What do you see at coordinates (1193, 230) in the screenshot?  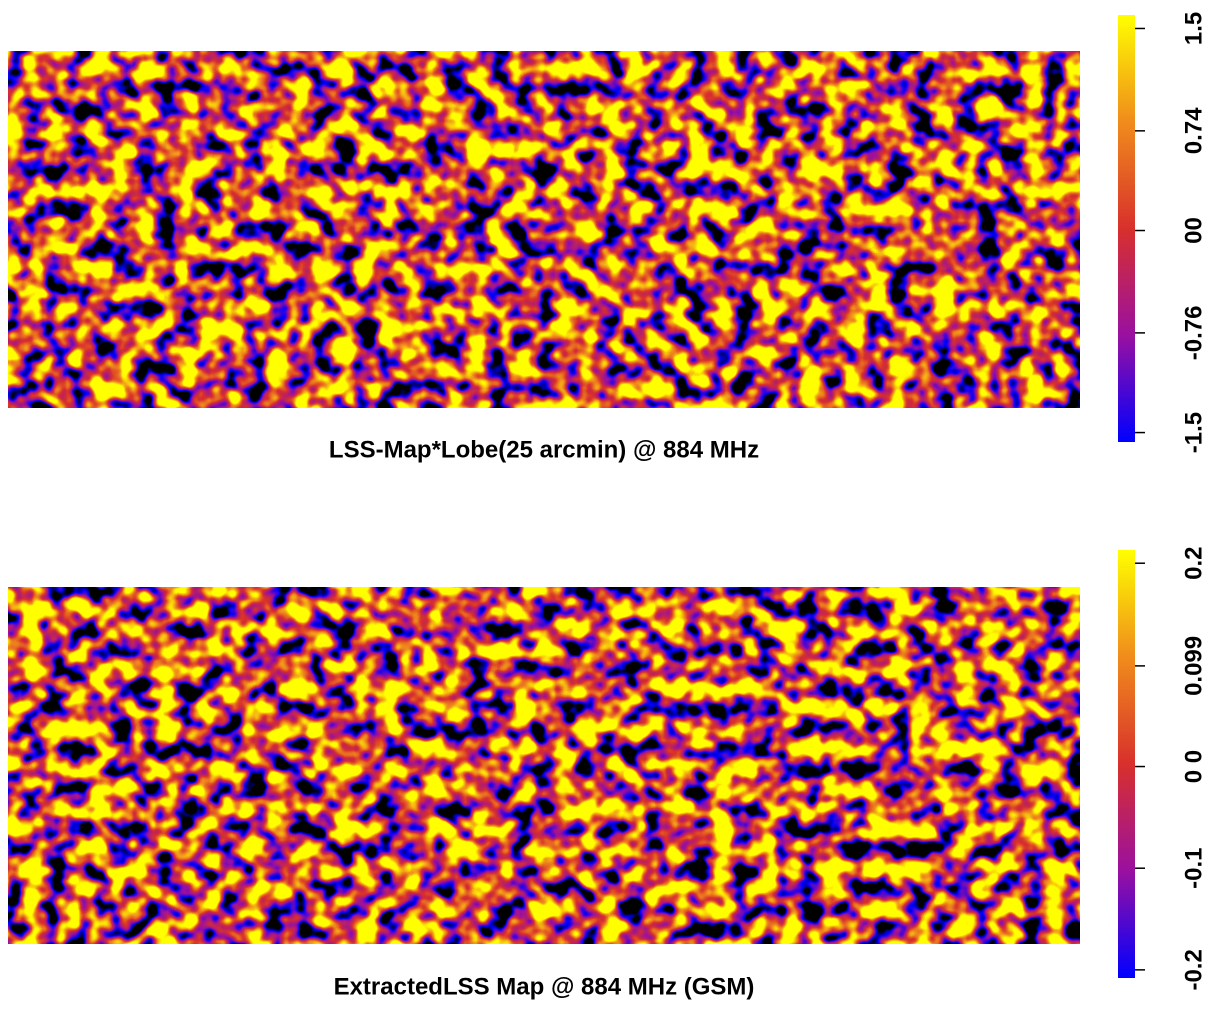 I see `colorbar-tick-label: 00` at bounding box center [1193, 230].